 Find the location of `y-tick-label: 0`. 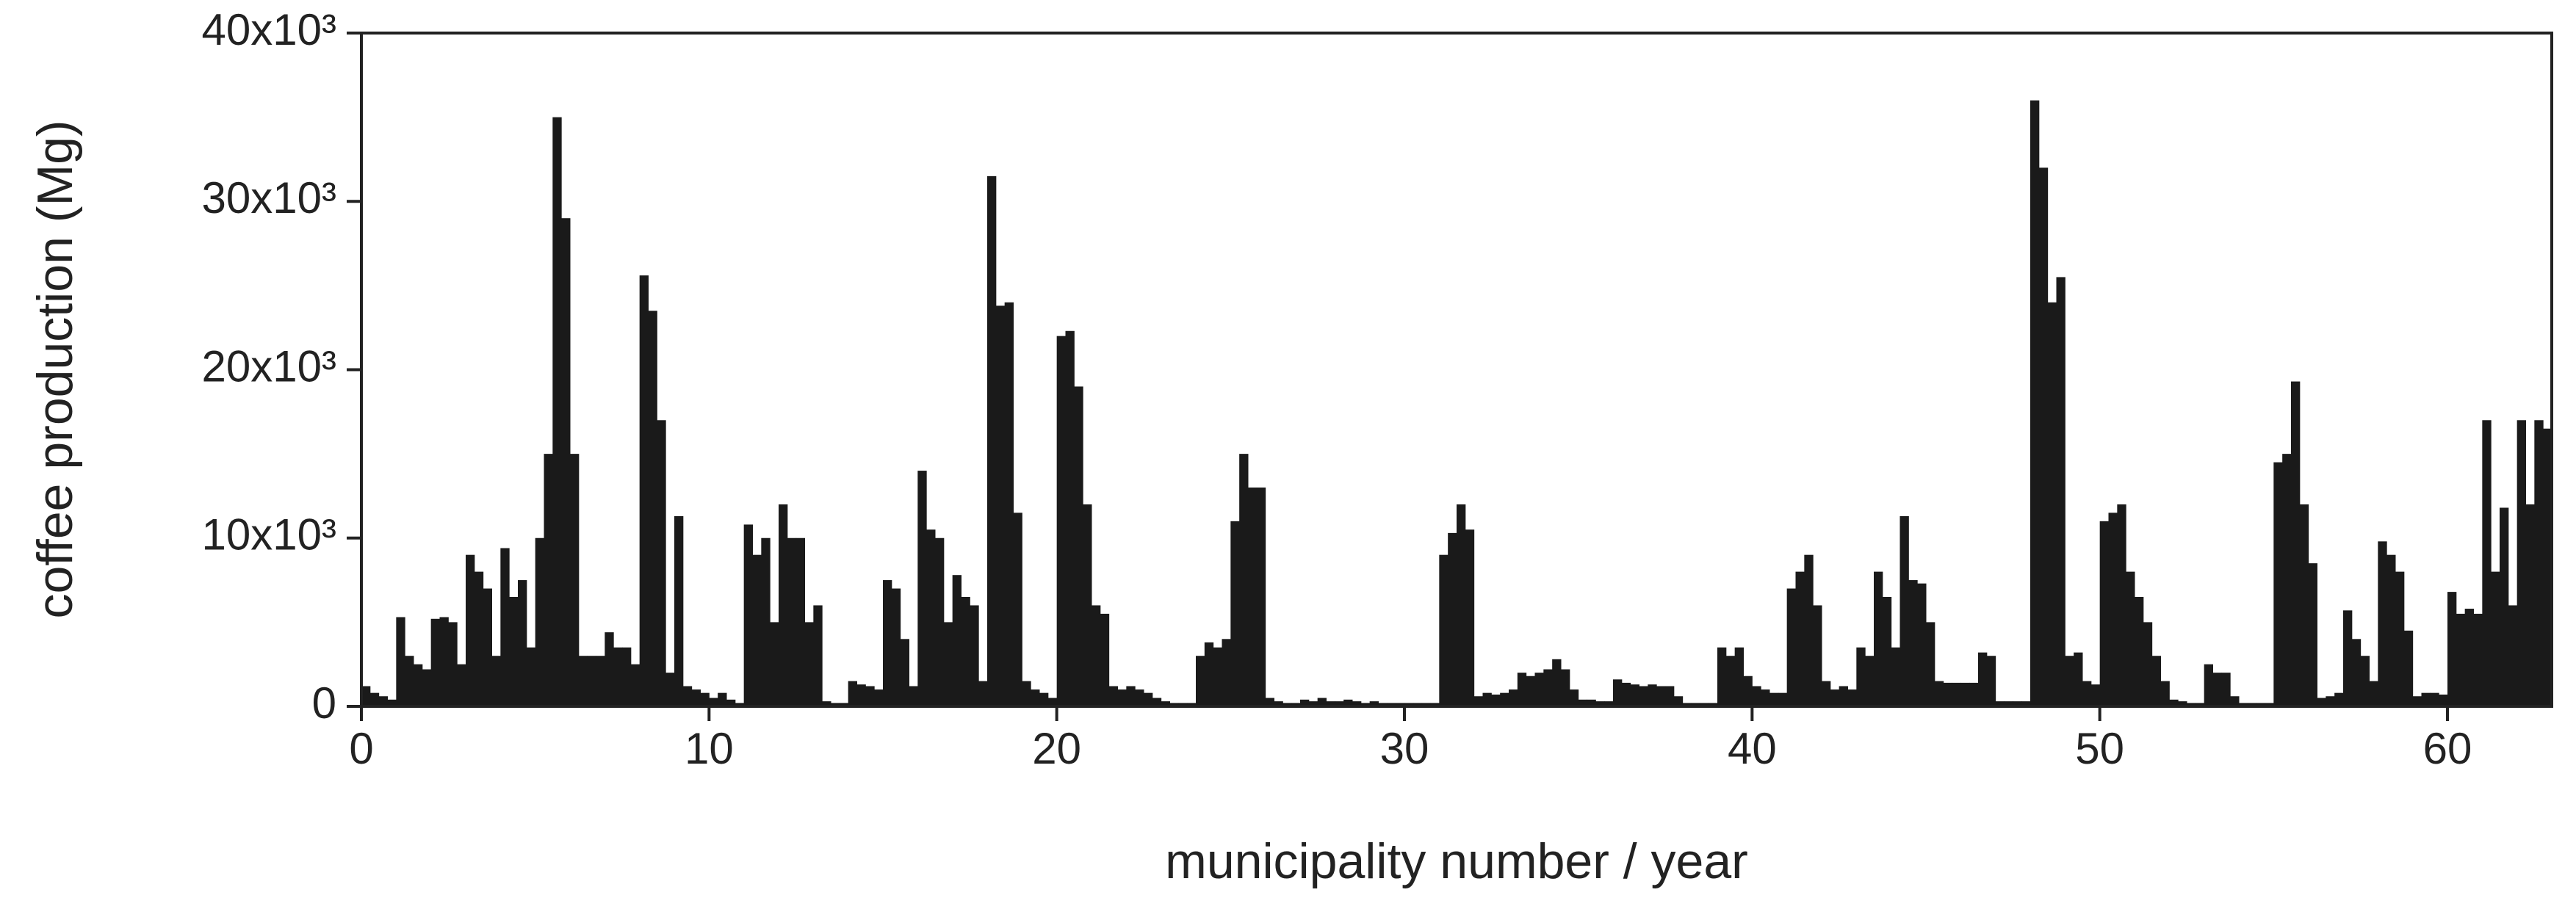

y-tick-label: 0 is located at coordinates (324, 703).